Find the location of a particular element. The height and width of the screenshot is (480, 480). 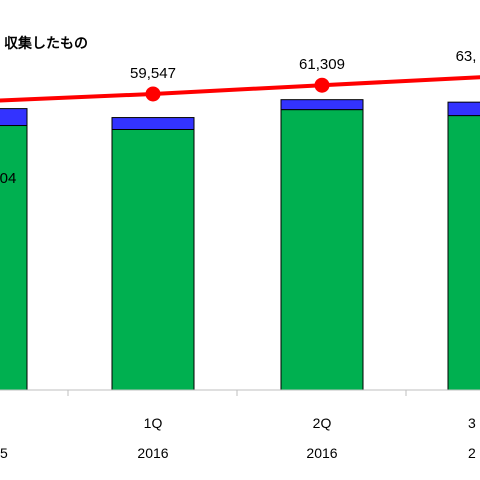

total-label-0: 04 is located at coordinates (8, 178).